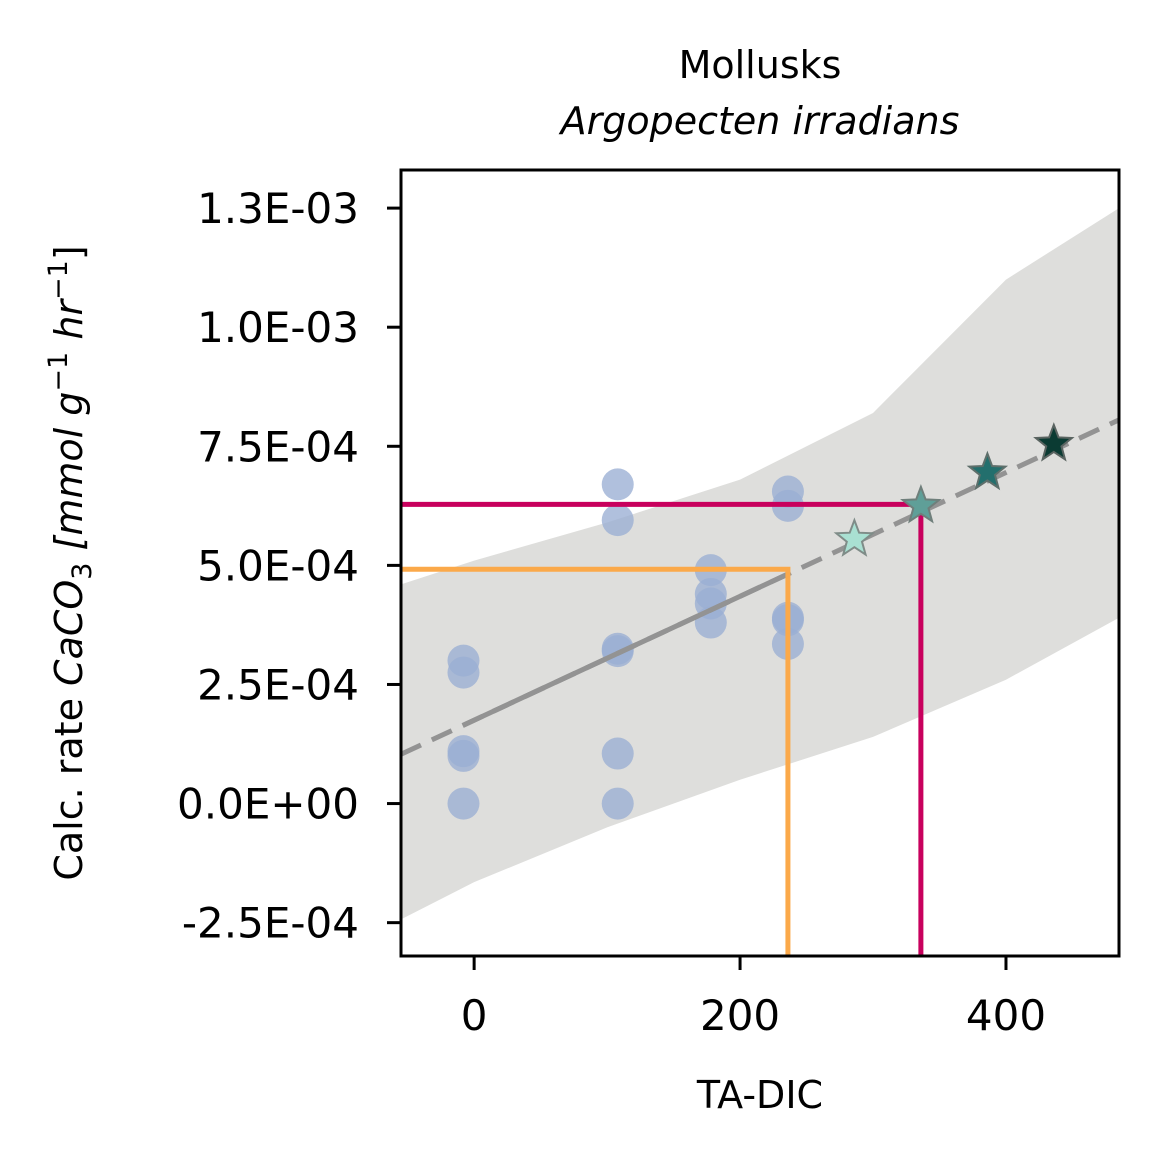  Describe the element at coordinates (270, 923) in the screenshot. I see `y-tick-label-0: -2.5E-04` at that location.